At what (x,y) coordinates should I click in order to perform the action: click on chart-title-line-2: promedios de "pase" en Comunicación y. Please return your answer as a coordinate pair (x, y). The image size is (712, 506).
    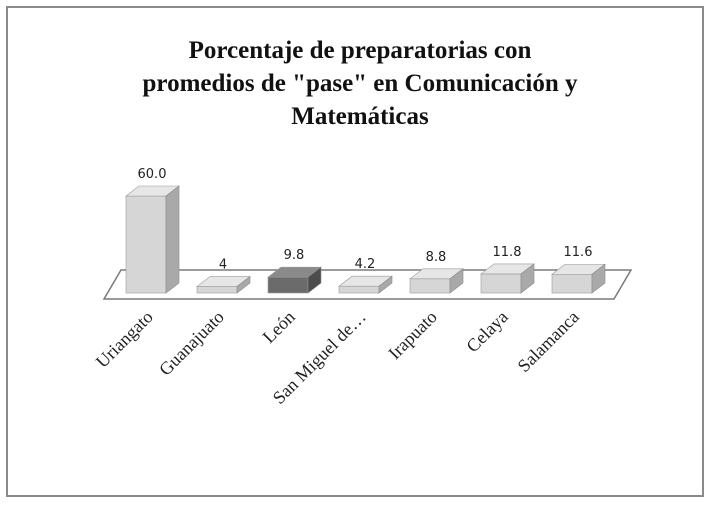
    Looking at the image, I should click on (360, 83).